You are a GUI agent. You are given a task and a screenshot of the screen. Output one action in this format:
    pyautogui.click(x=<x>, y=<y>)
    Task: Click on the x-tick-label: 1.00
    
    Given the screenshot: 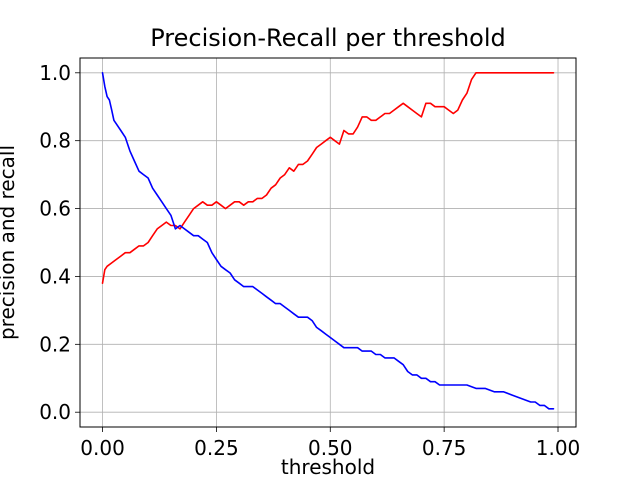 What is the action you would take?
    pyautogui.click(x=558, y=448)
    